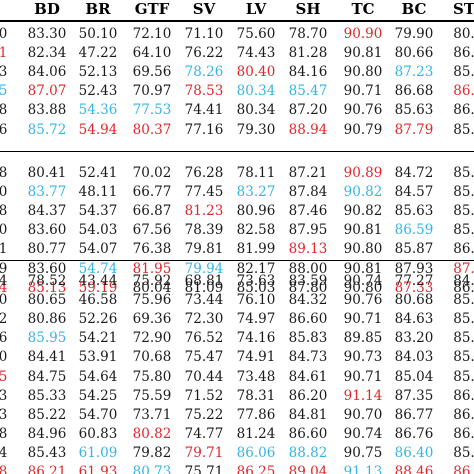 The image size is (474, 474). Describe the element at coordinates (204, 469) in the screenshot. I see `table-cell: 75.71` at that location.